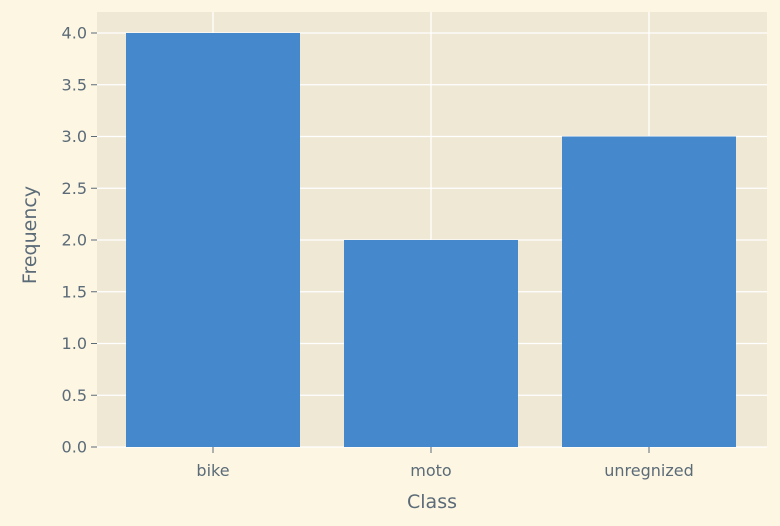 This screenshot has width=780, height=526. What do you see at coordinates (432, 502) in the screenshot?
I see `x-axis-label: Class` at bounding box center [432, 502].